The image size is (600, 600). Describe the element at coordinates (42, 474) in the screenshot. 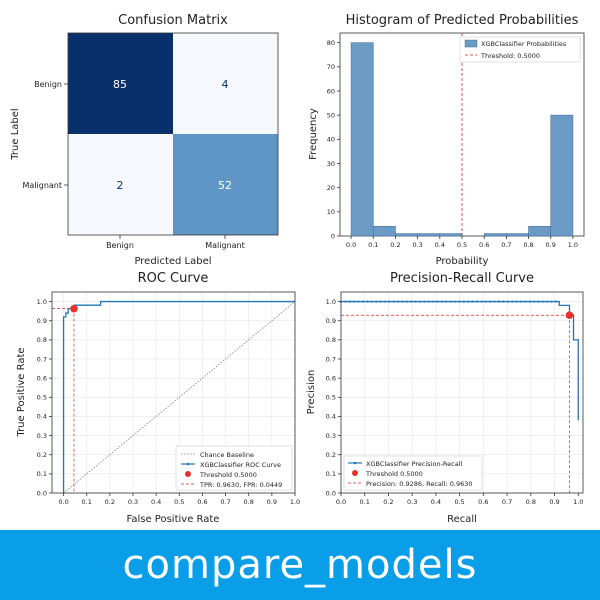

I see `roc-ytick-label: 0.1` at that location.